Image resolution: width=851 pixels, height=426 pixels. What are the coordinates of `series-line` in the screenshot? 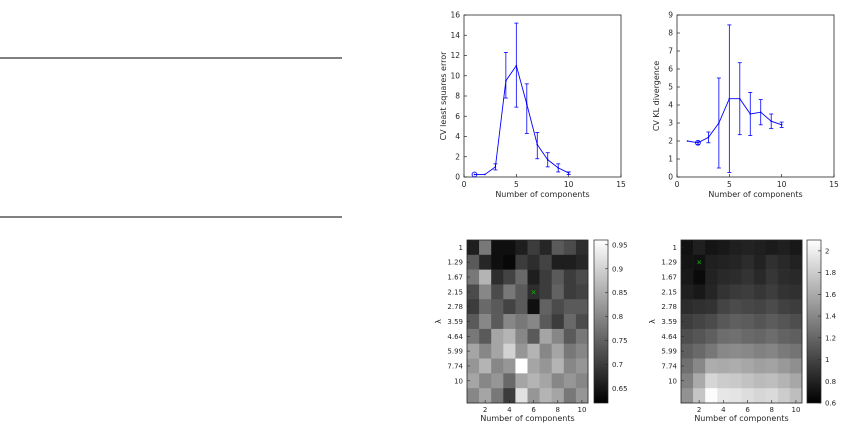 It's located at (734, 121).